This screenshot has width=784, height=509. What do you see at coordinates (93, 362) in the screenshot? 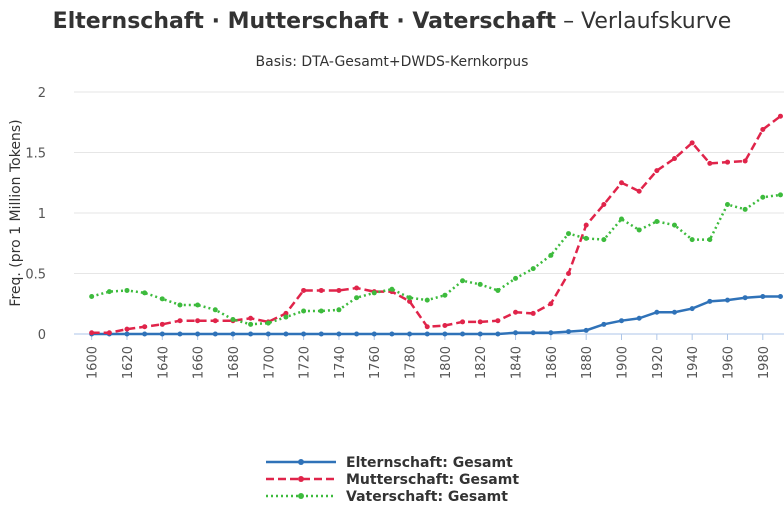
I see `x-tick-label: 1600` at bounding box center [93, 362].